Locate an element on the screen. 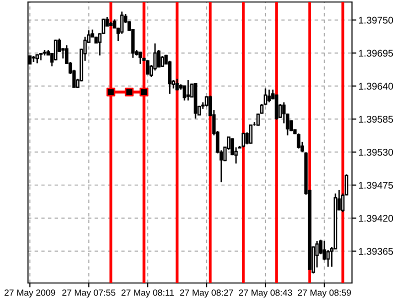 The height and width of the screenshot is (301, 405). y-tick-label: 1.39365 is located at coordinates (375, 251).